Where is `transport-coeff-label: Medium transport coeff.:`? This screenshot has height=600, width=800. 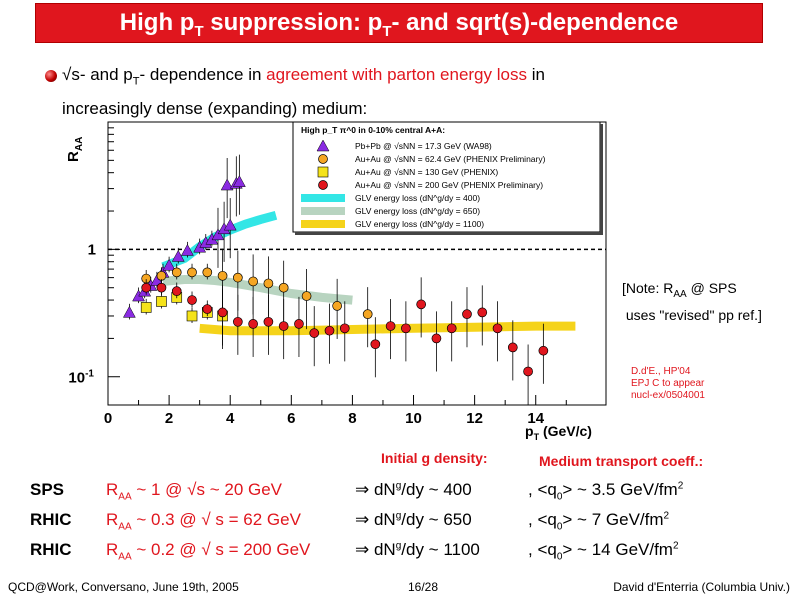 transport-coeff-label: Medium transport coeff.: is located at coordinates (621, 461).